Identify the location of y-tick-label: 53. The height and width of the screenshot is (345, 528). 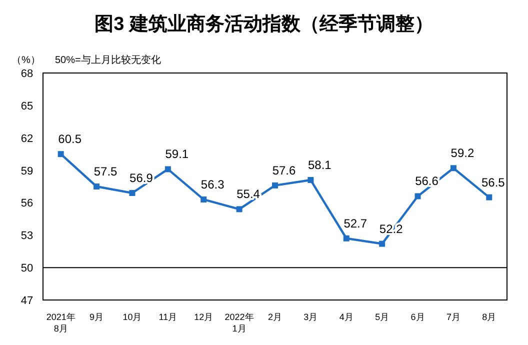
(27, 236).